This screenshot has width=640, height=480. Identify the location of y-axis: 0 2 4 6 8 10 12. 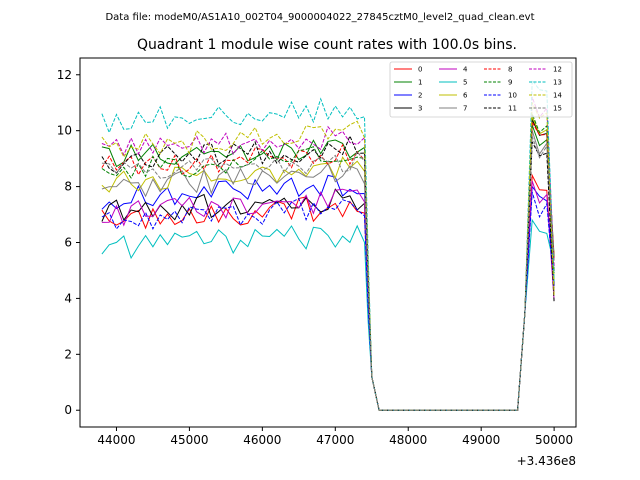
(68, 242).